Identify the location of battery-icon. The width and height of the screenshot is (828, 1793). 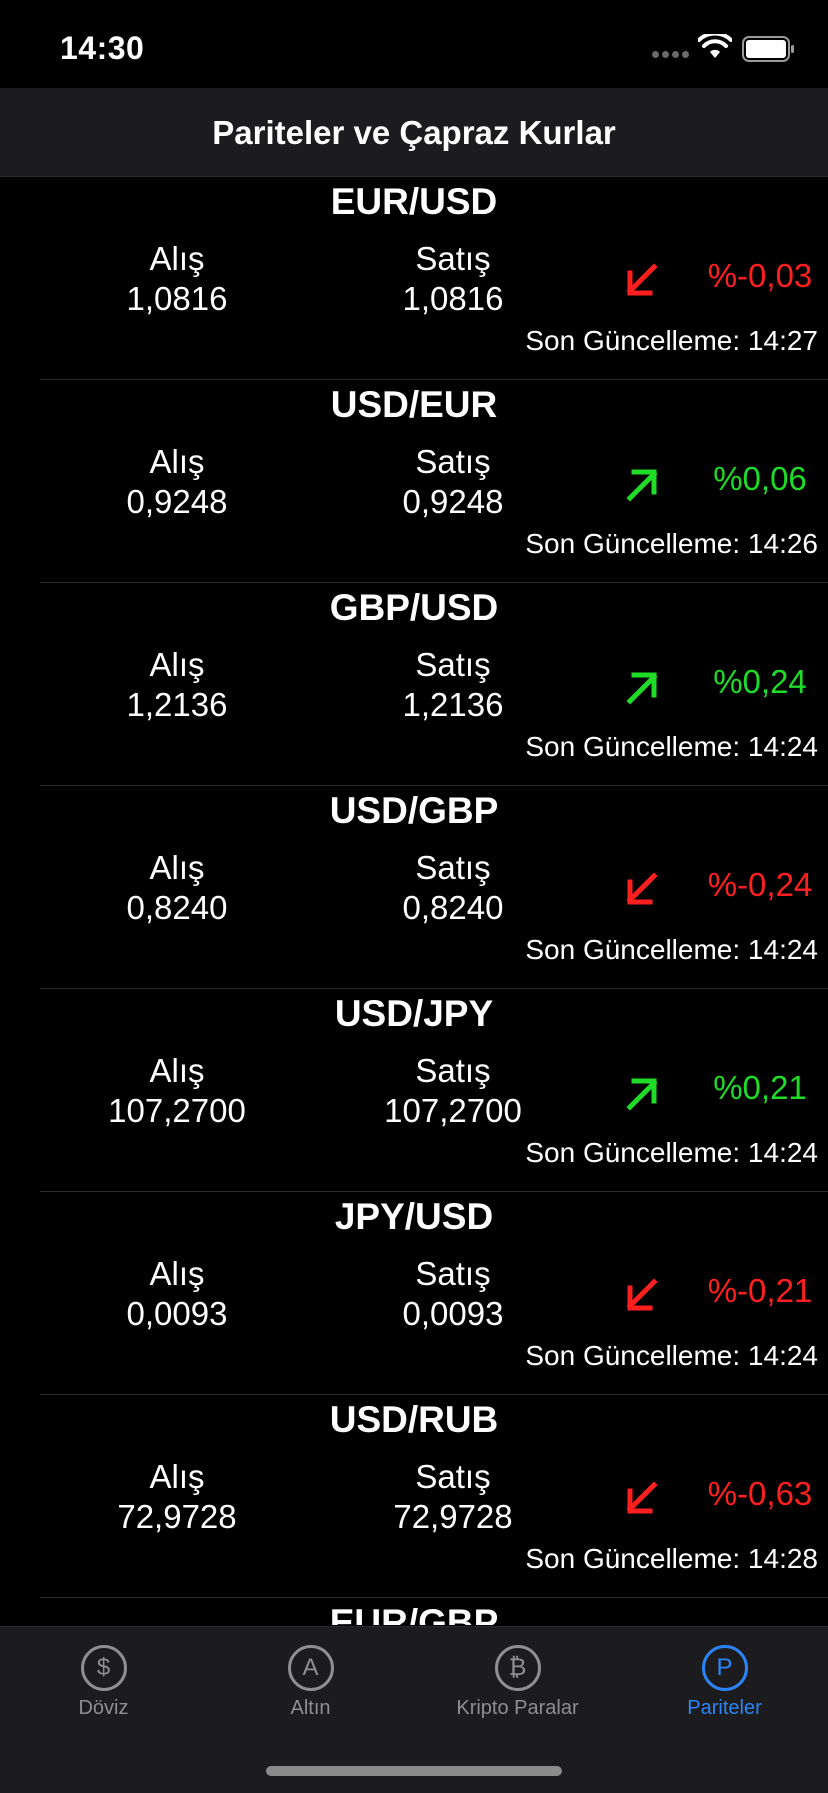
(768, 49).